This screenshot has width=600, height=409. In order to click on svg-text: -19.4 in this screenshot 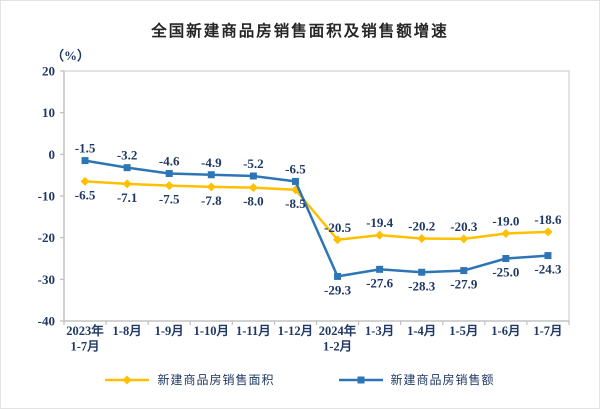, I will do `click(380, 222)`.